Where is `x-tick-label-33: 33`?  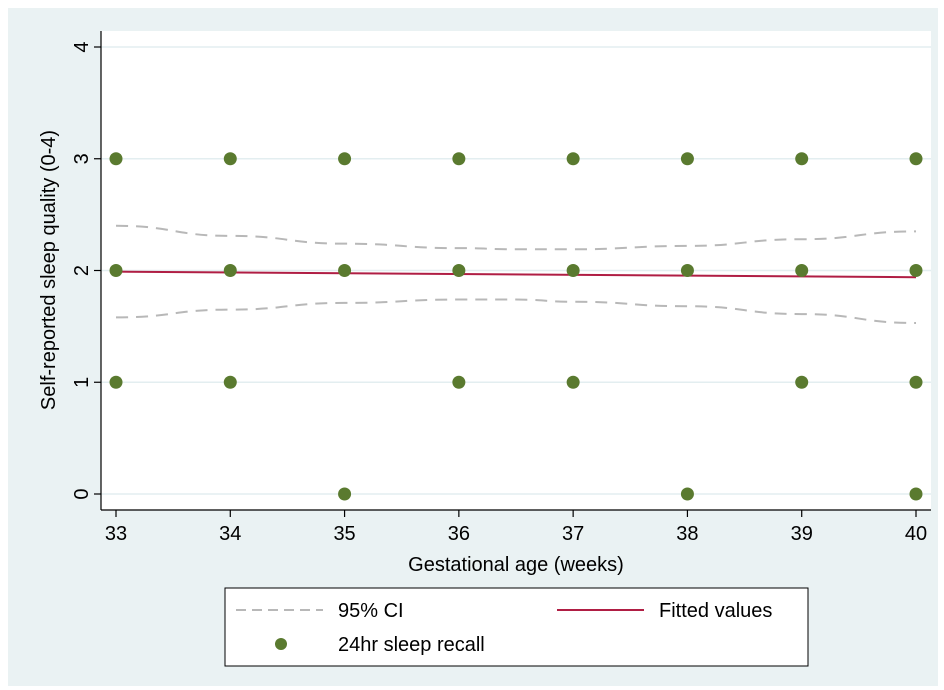
x-tick-label-33: 33 is located at coordinates (116, 534).